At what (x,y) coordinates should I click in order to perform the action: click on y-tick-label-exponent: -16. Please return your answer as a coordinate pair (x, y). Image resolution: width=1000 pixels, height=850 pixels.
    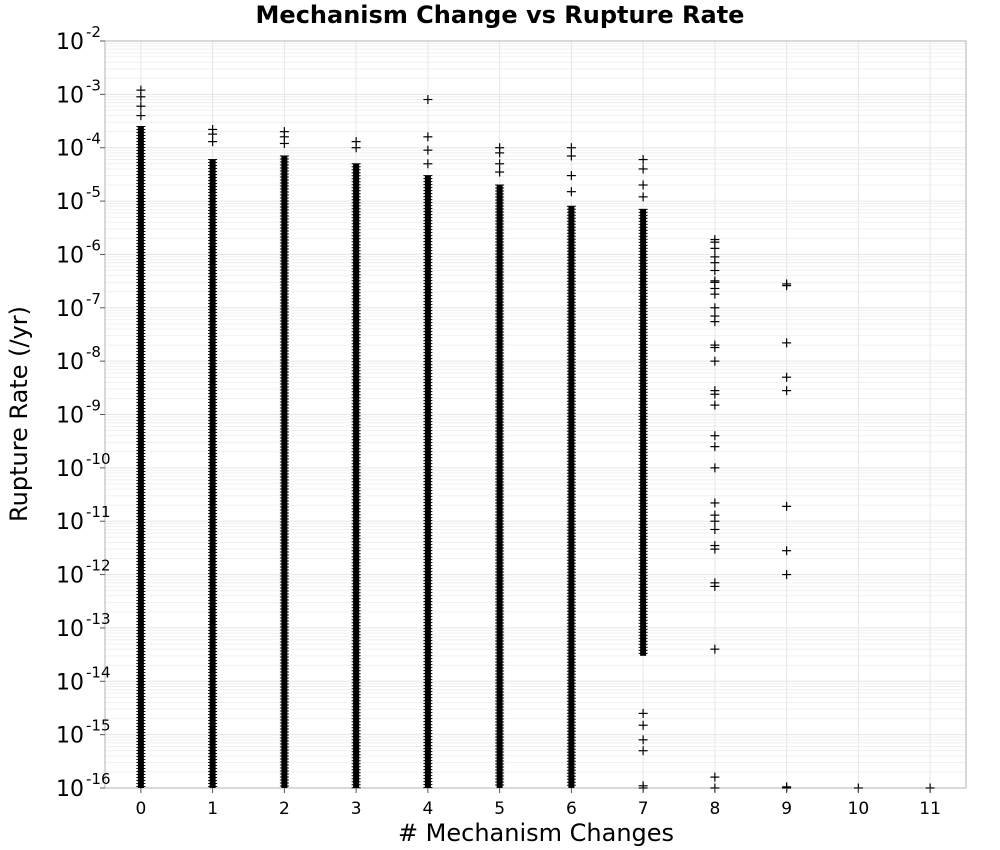
    Looking at the image, I should click on (98, 779).